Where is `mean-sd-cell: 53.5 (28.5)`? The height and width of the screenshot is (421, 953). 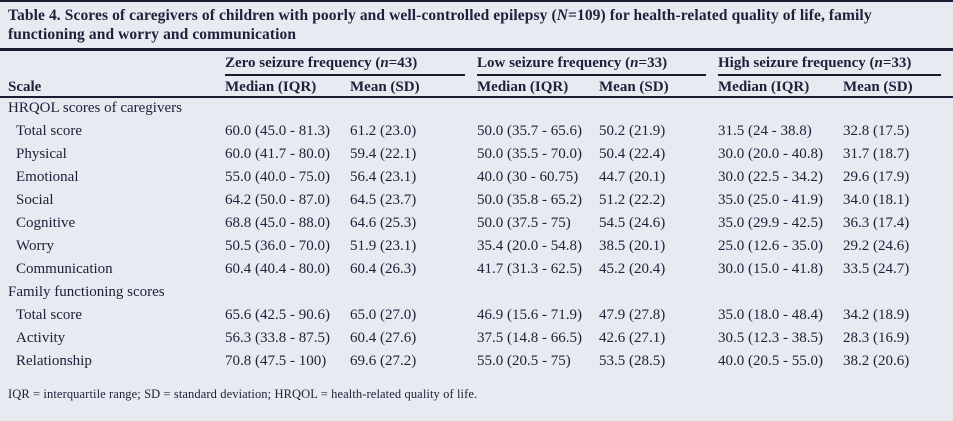 mean-sd-cell: 53.5 (28.5) is located at coordinates (632, 360).